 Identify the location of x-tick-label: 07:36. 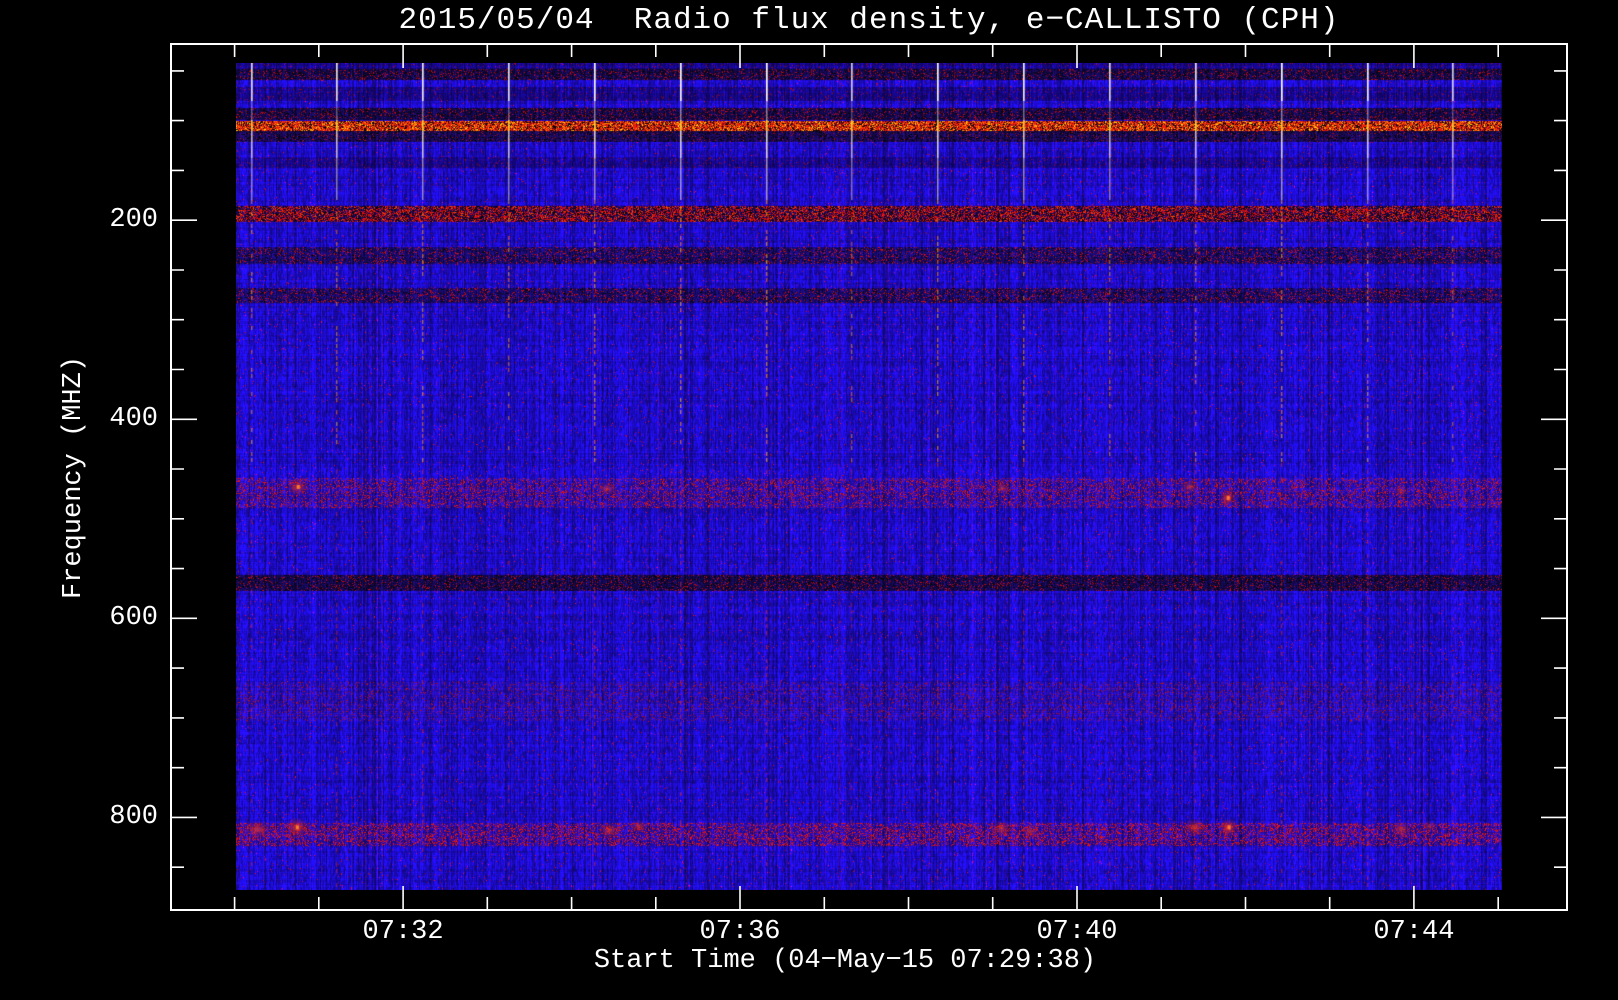
(740, 932).